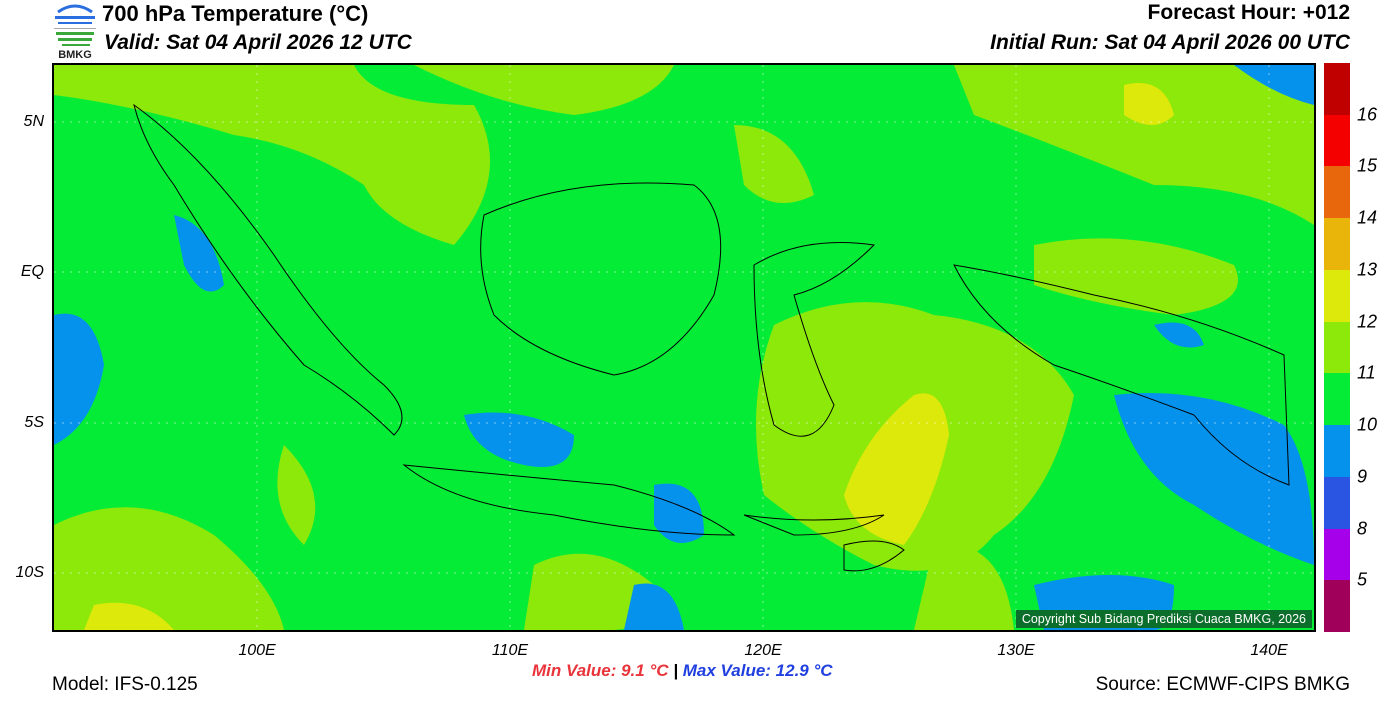  Describe the element at coordinates (75, 32) in the screenshot. I see `bmkg-logo: BMKG` at that location.